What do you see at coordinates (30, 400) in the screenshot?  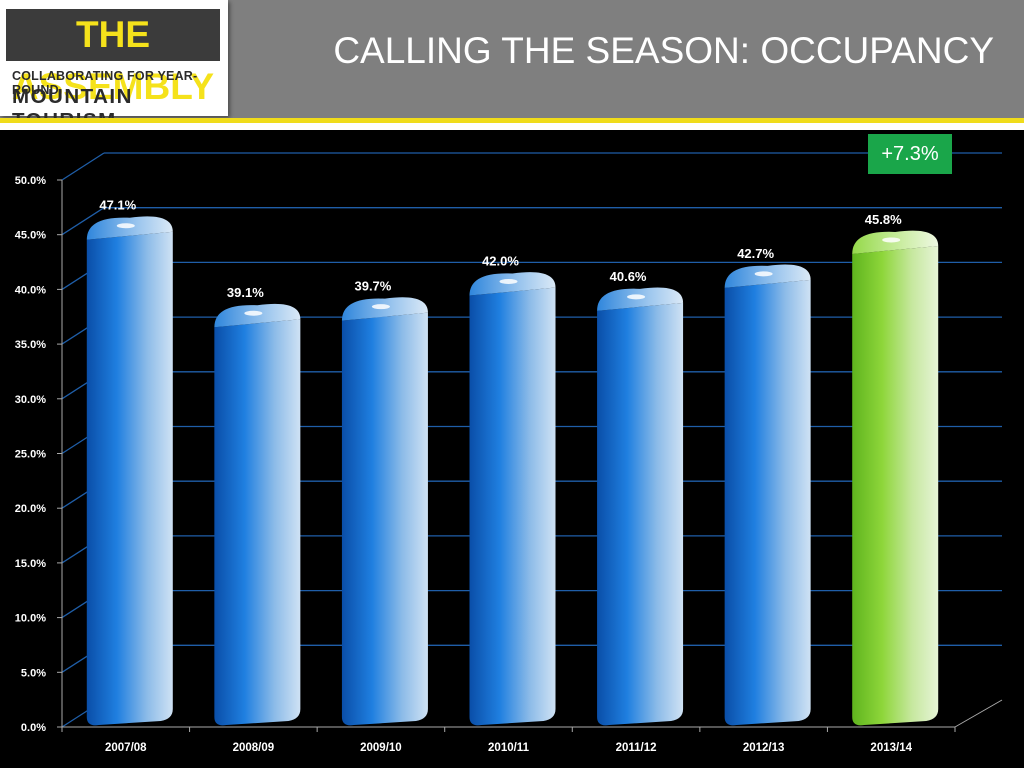 I see `y-tick-label: 30.0%` at bounding box center [30, 400].